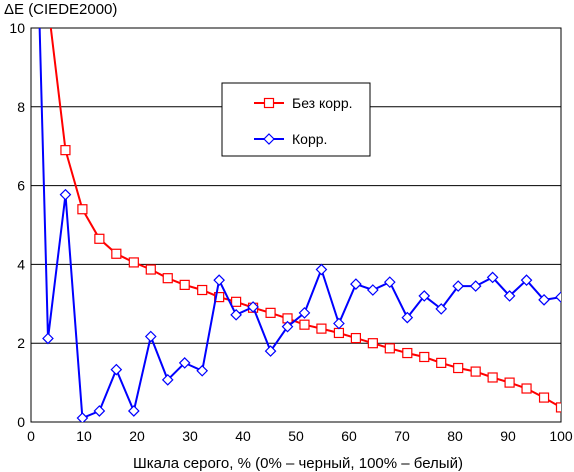 The height and width of the screenshot is (472, 574). What do you see at coordinates (31, 436) in the screenshot?
I see `x-tick-label: 0` at bounding box center [31, 436].